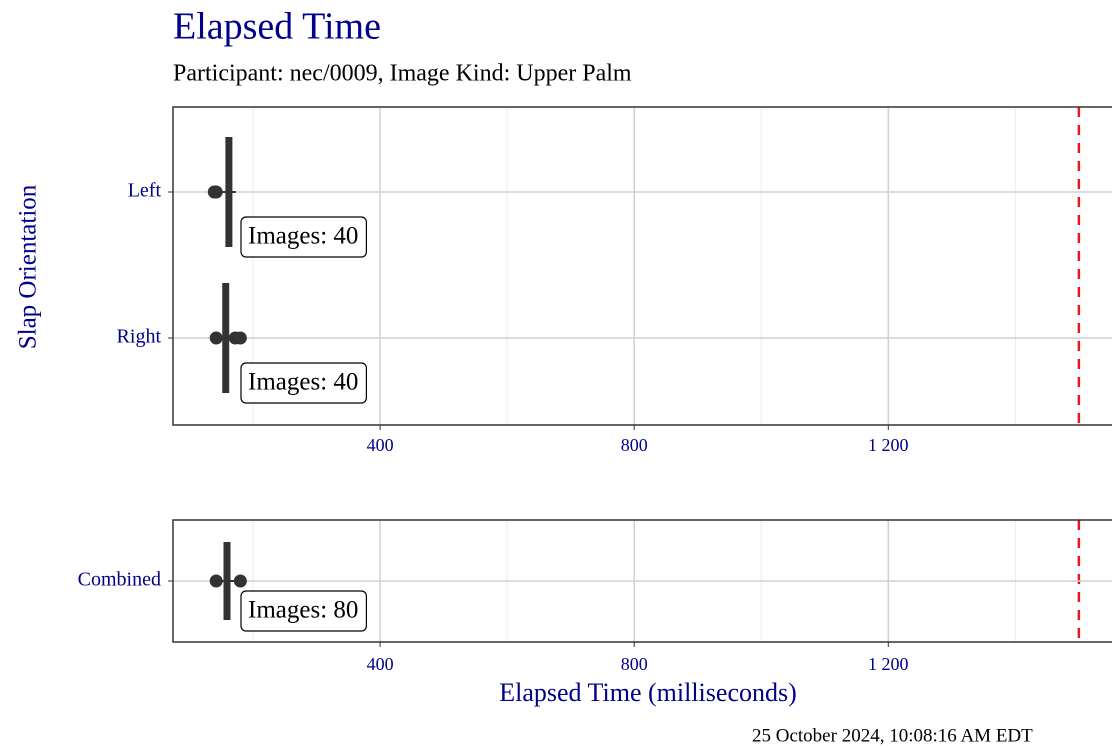  Describe the element at coordinates (119, 580) in the screenshot. I see `y-tick-label: Combined` at that location.